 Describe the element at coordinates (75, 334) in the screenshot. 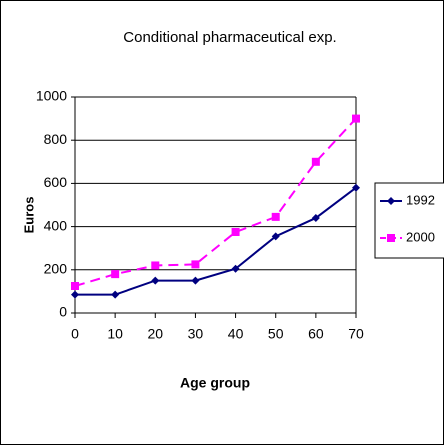

I see `x-tick-label: 0` at that location.